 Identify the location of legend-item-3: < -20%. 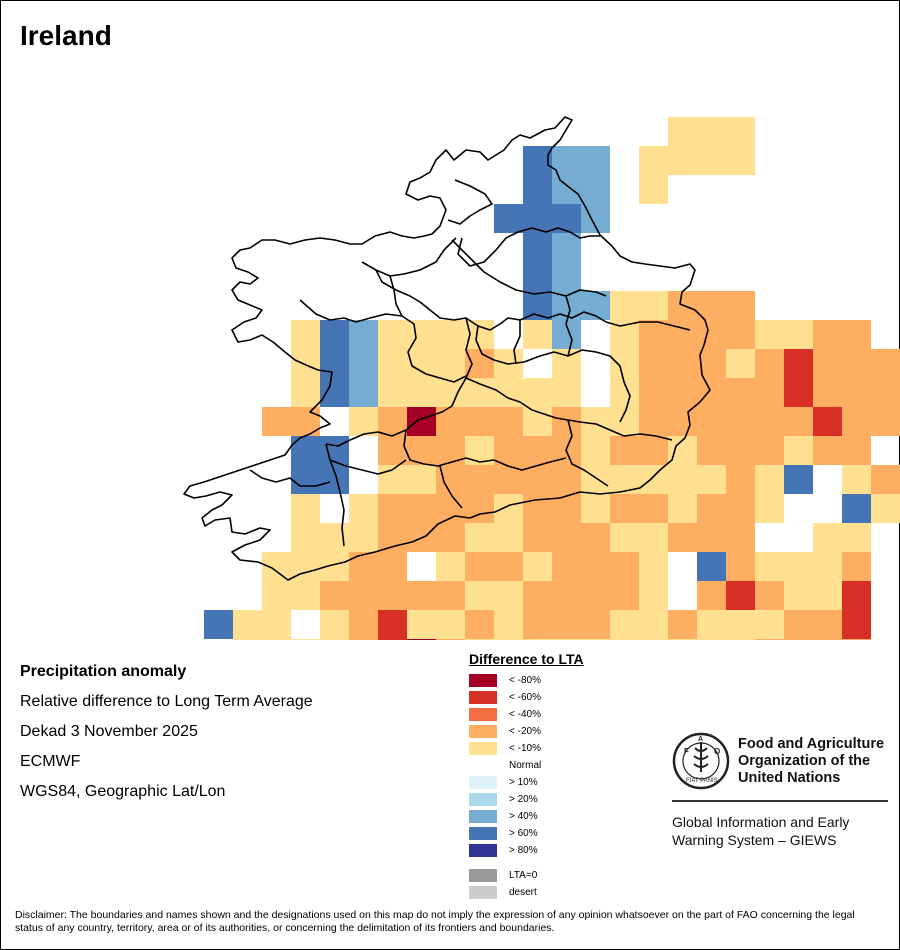
(526, 731).